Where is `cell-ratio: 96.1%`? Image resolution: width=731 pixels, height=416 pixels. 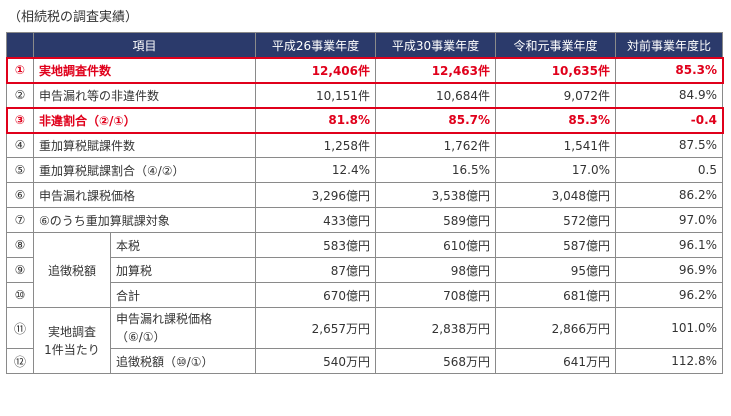
cell-ratio: 96.1% is located at coordinates (669, 245).